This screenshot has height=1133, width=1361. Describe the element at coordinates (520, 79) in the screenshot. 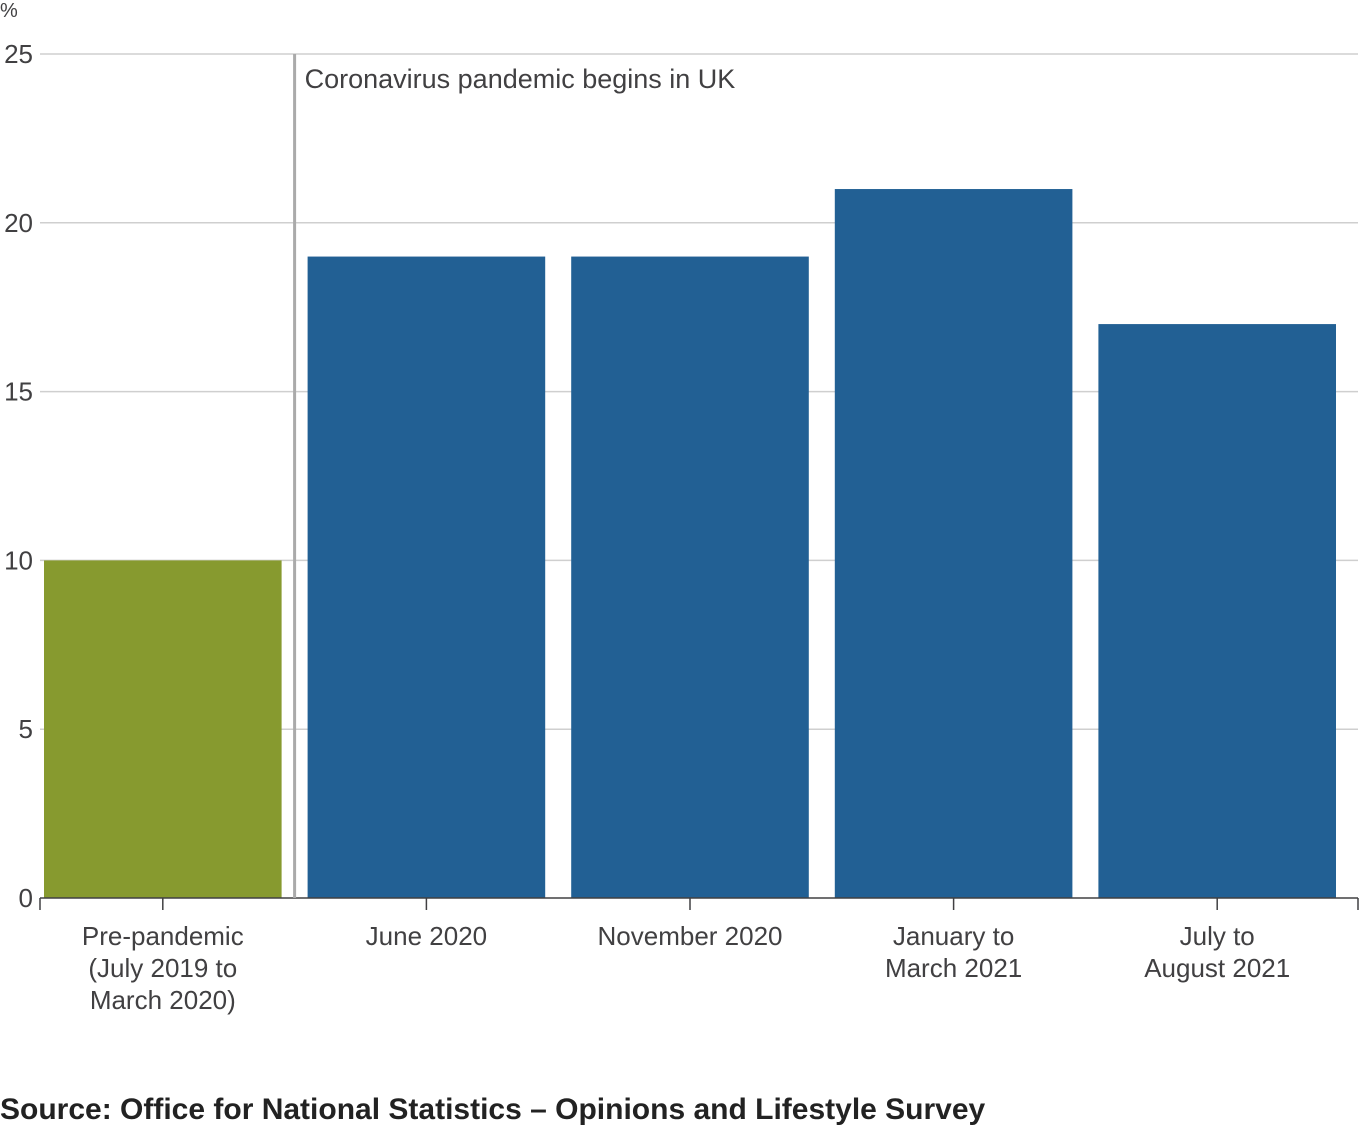

I see `annotation-label: Coronavirus pandemic begins in UK` at that location.